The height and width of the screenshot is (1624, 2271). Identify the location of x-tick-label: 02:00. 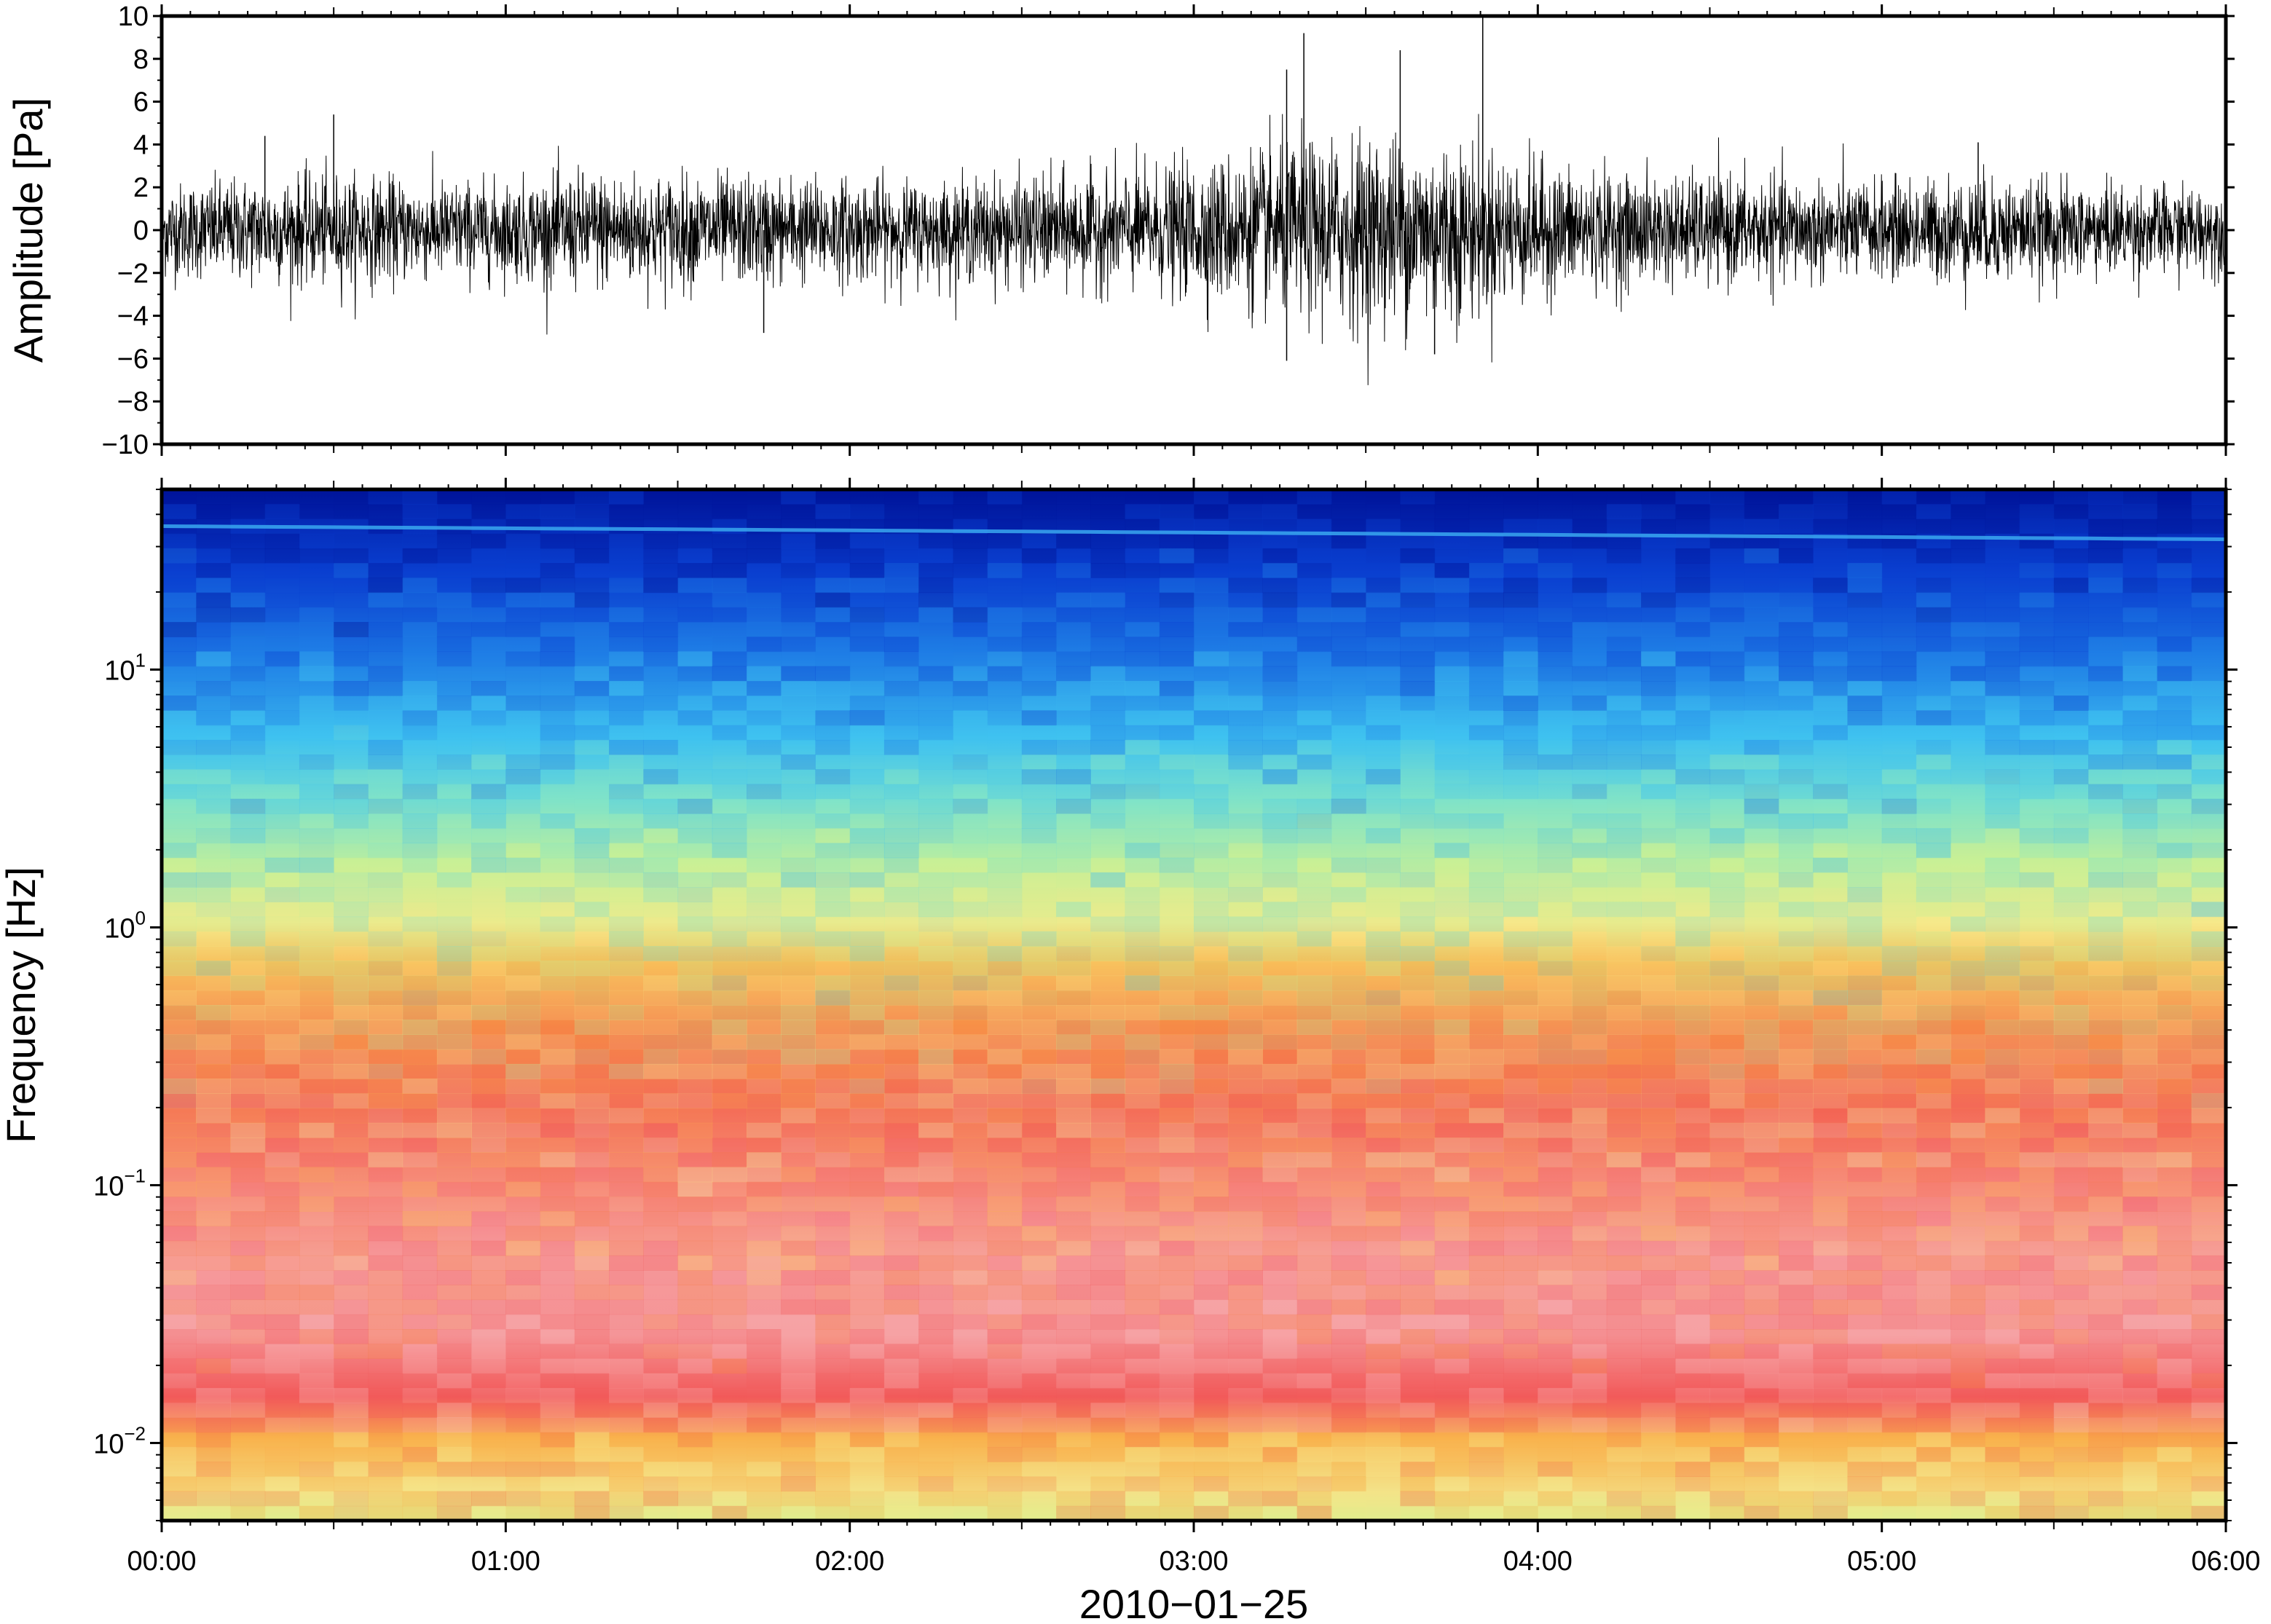
(849, 1561).